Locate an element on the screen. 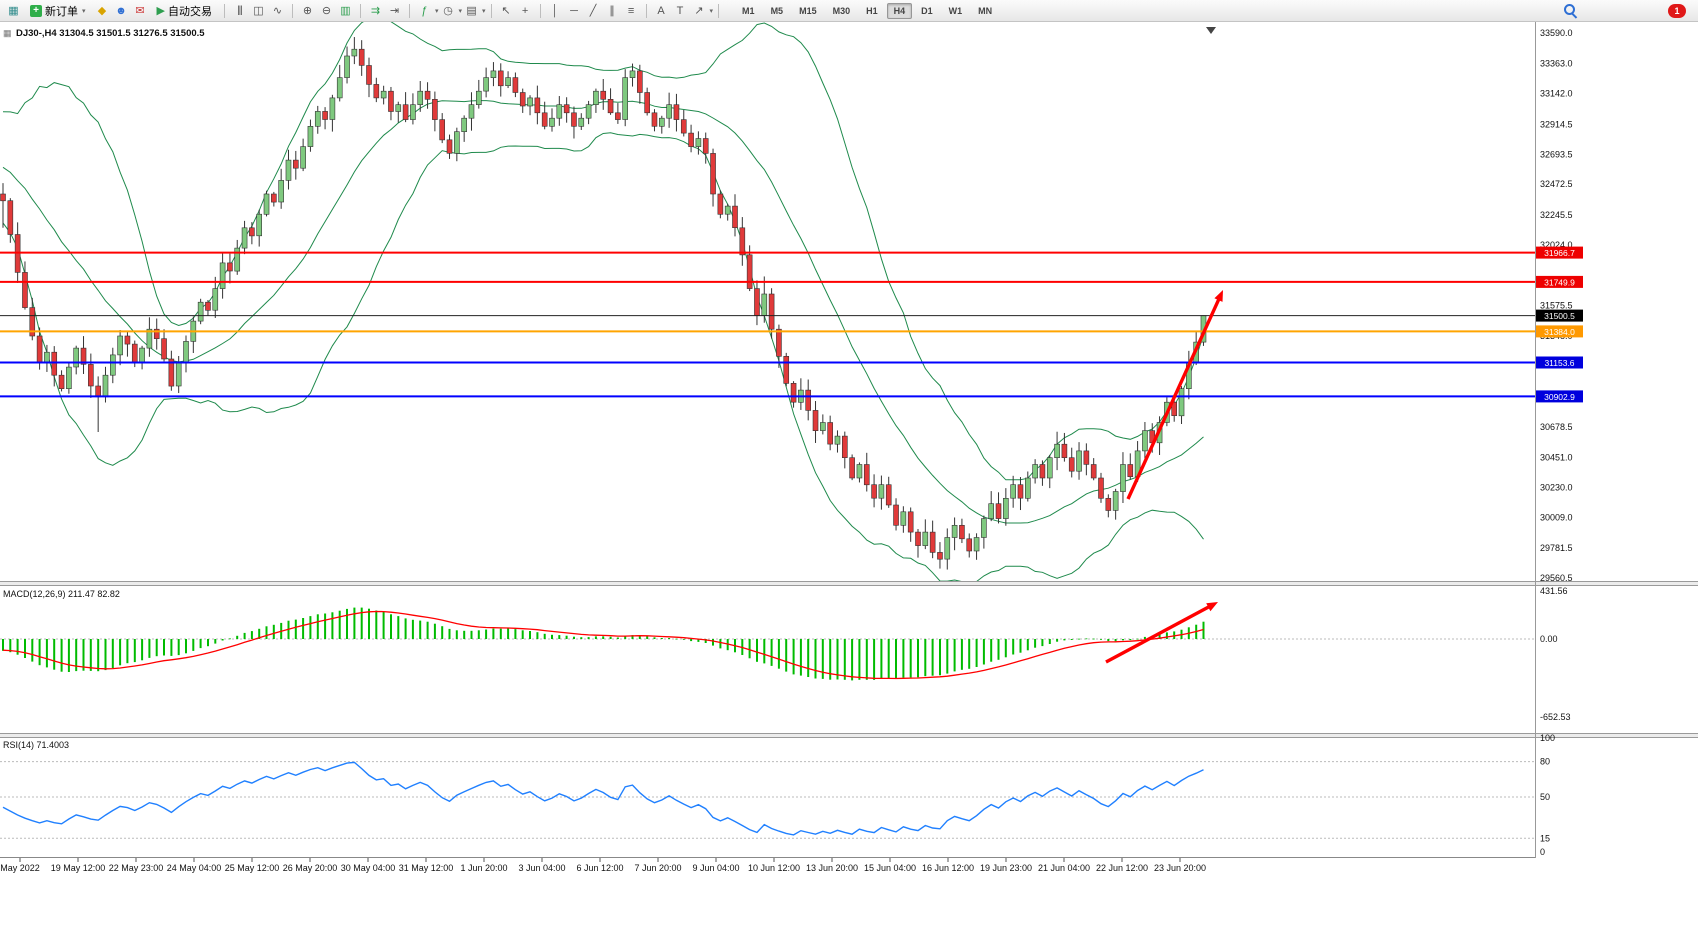  fibonacci-tool-icon: ≡ is located at coordinates (631, 10).